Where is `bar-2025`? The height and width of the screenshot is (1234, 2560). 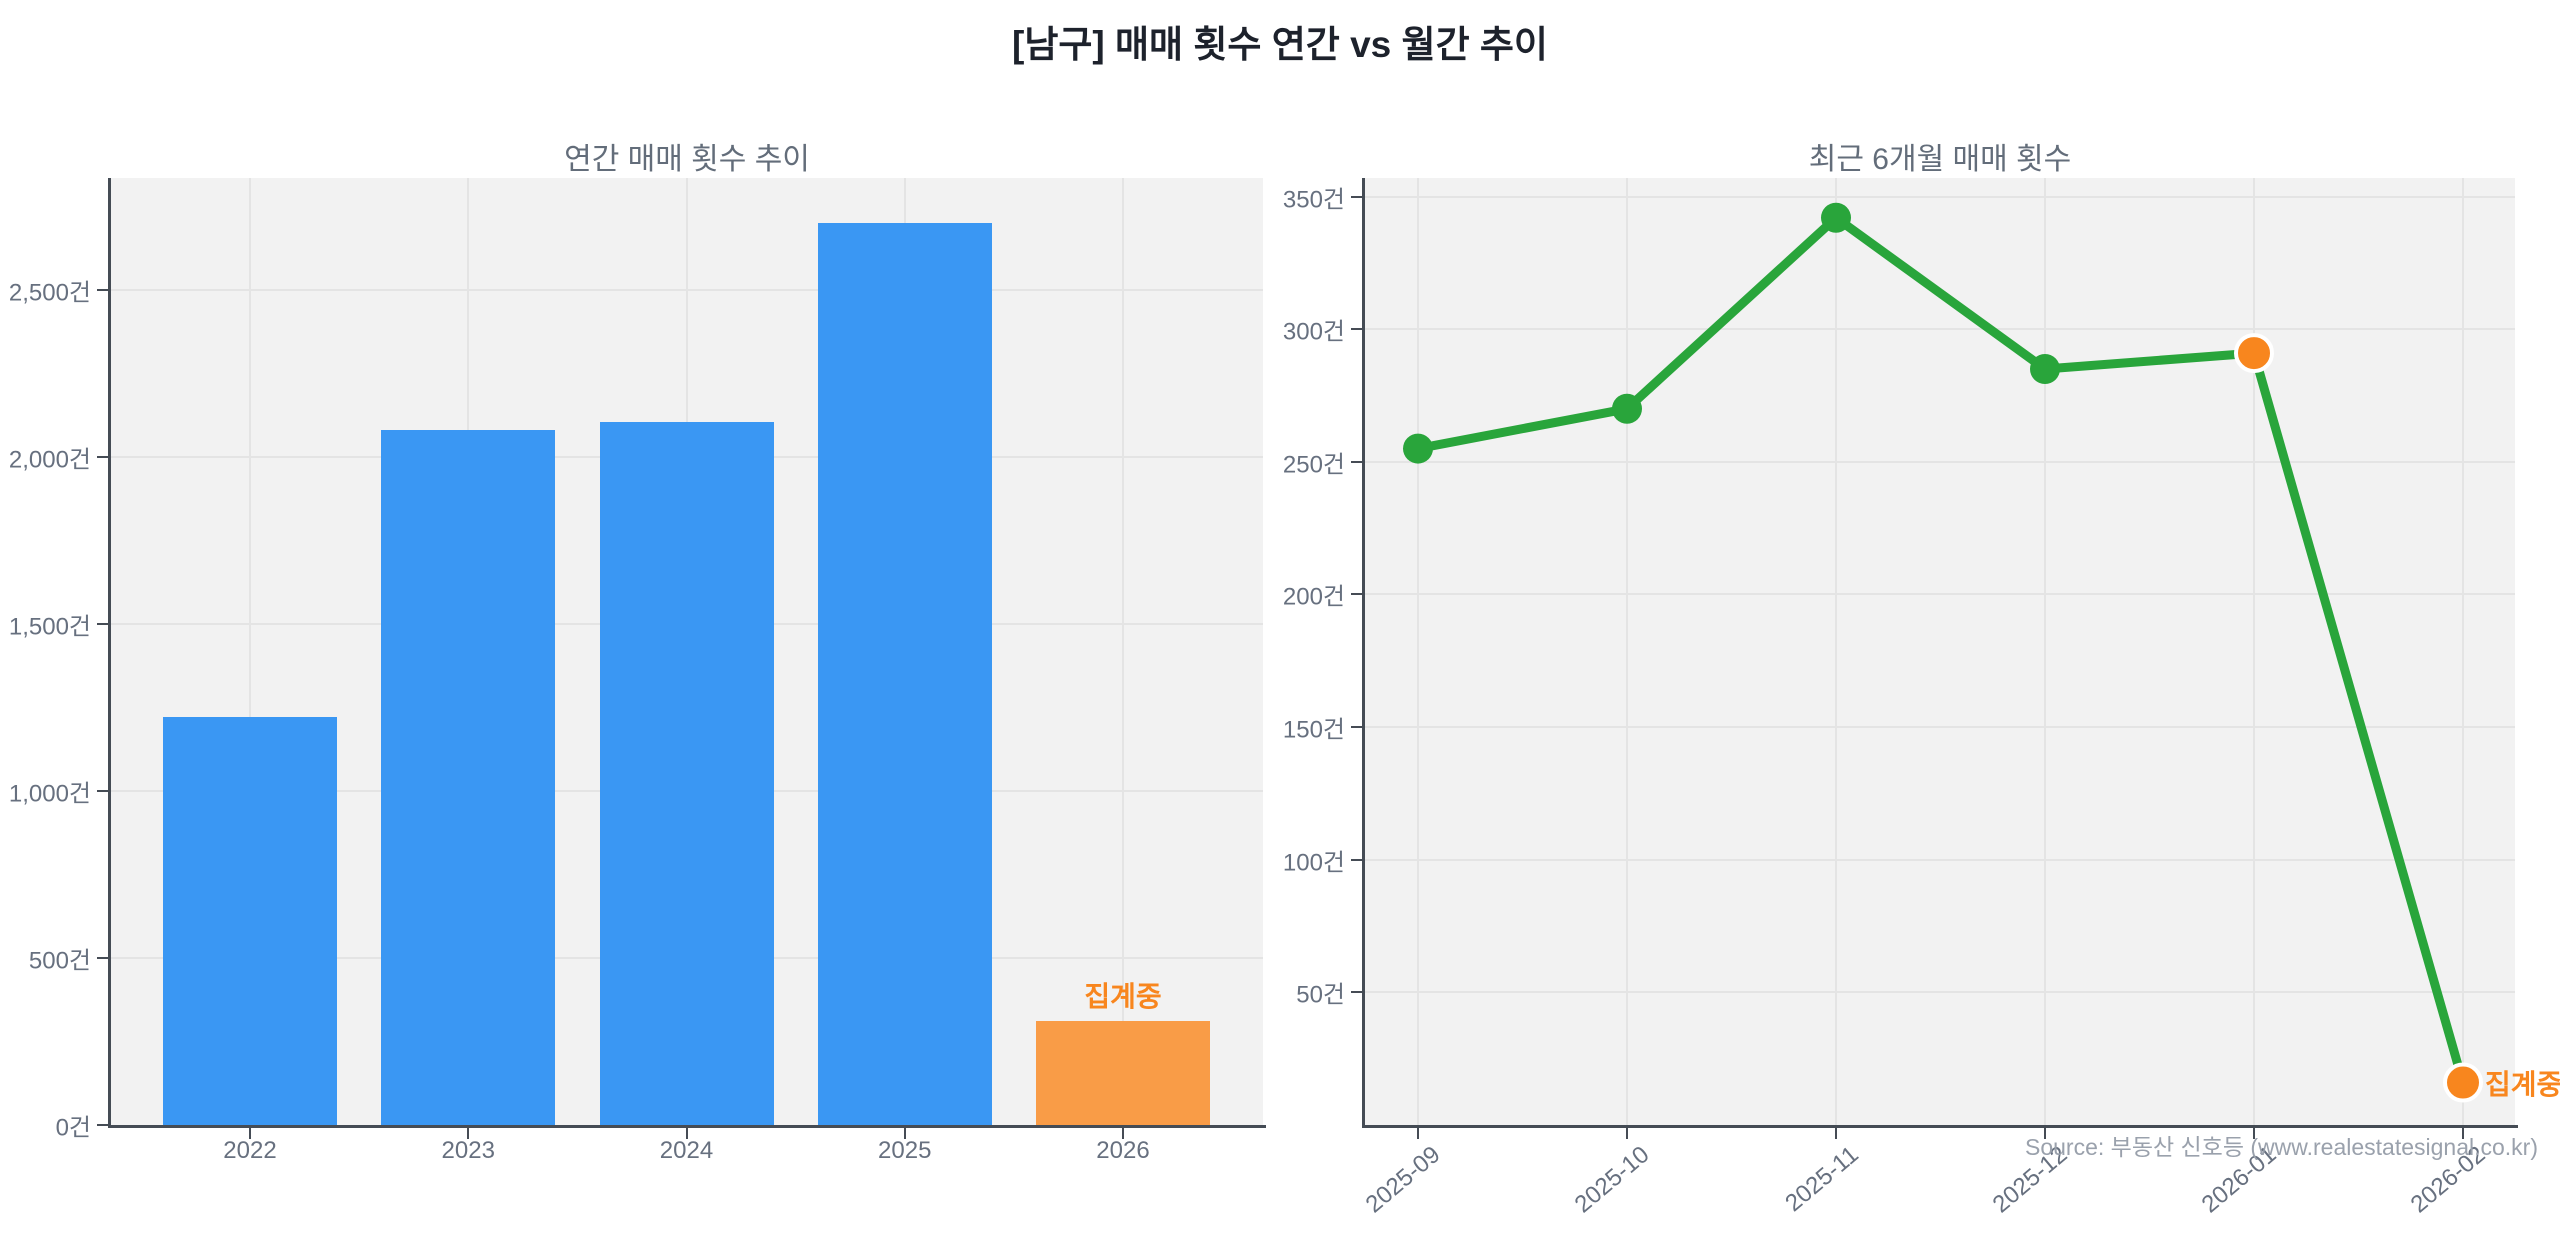 bar-2025 is located at coordinates (904, 674).